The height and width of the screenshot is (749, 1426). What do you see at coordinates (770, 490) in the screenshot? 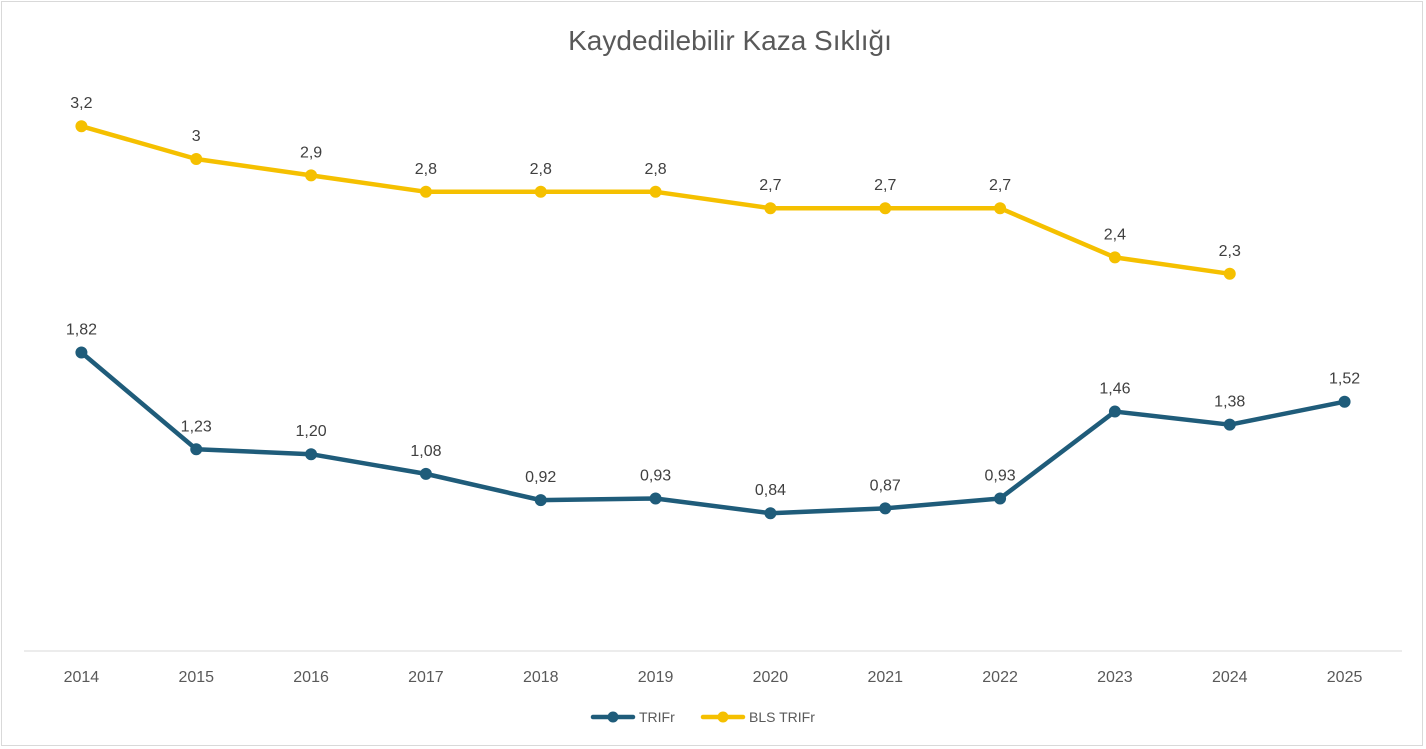
I see `data-label: 0,84` at bounding box center [770, 490].